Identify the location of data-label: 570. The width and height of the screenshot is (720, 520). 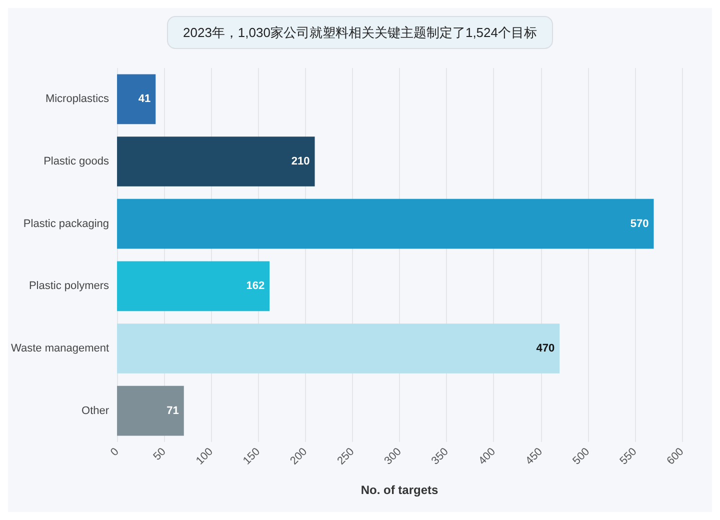
(639, 224).